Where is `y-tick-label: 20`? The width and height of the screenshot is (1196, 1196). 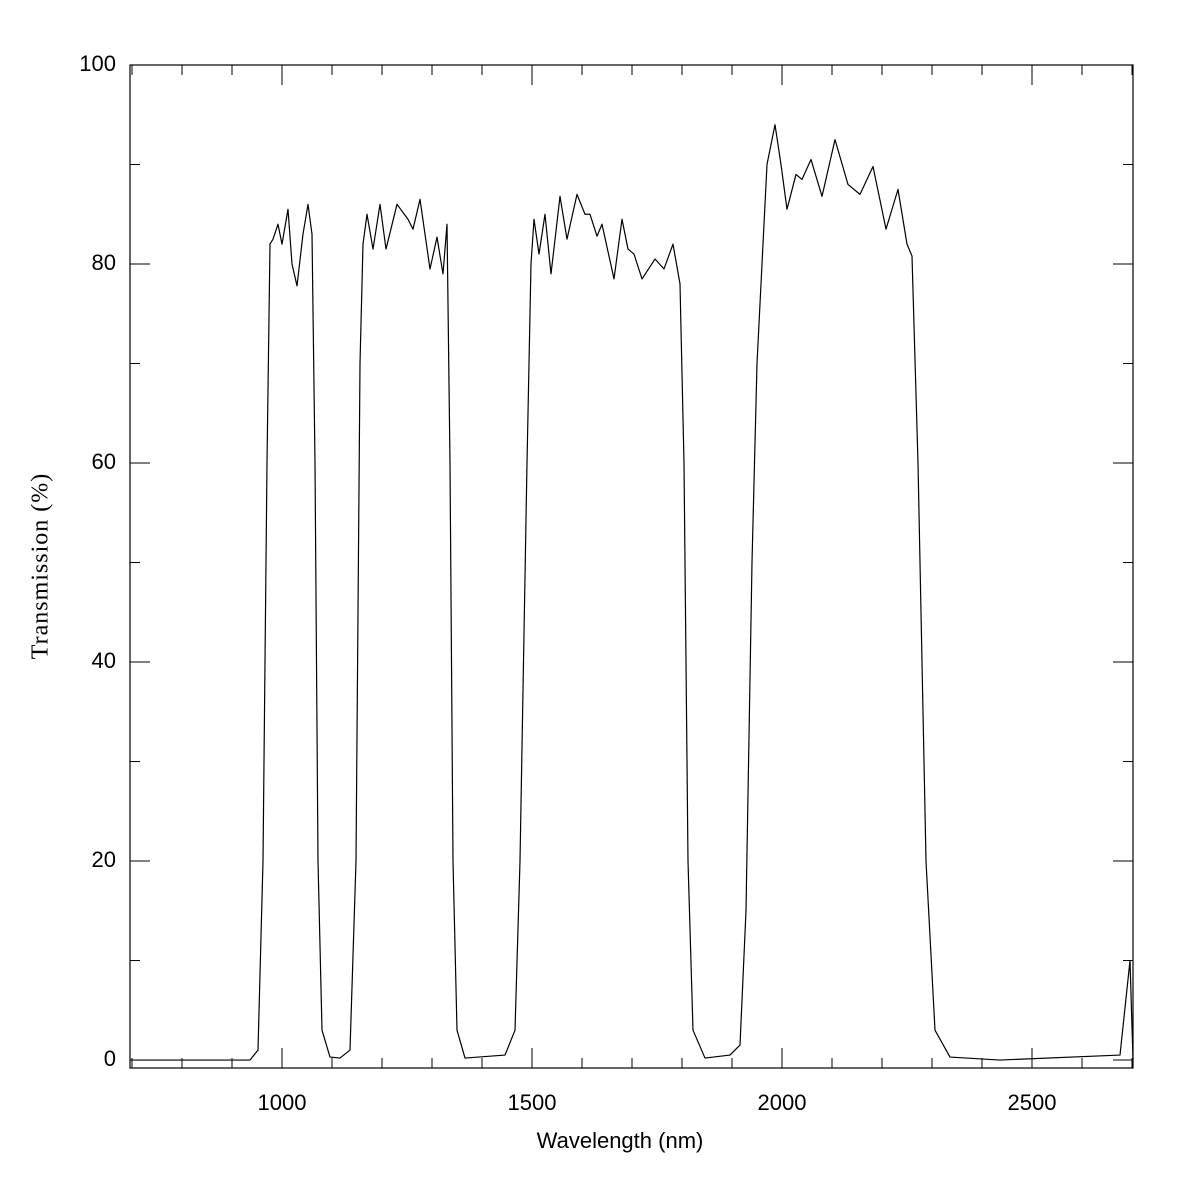
y-tick-label: 20 is located at coordinates (104, 859).